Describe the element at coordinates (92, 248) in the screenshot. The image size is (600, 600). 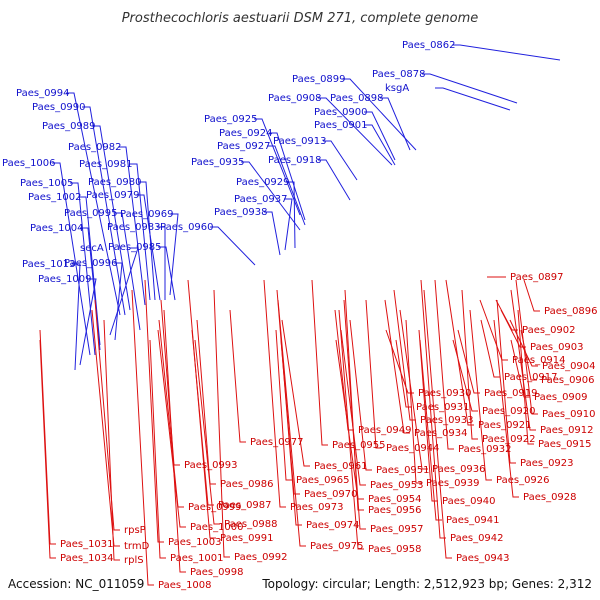
I see `plus-gene-label: secA` at that location.